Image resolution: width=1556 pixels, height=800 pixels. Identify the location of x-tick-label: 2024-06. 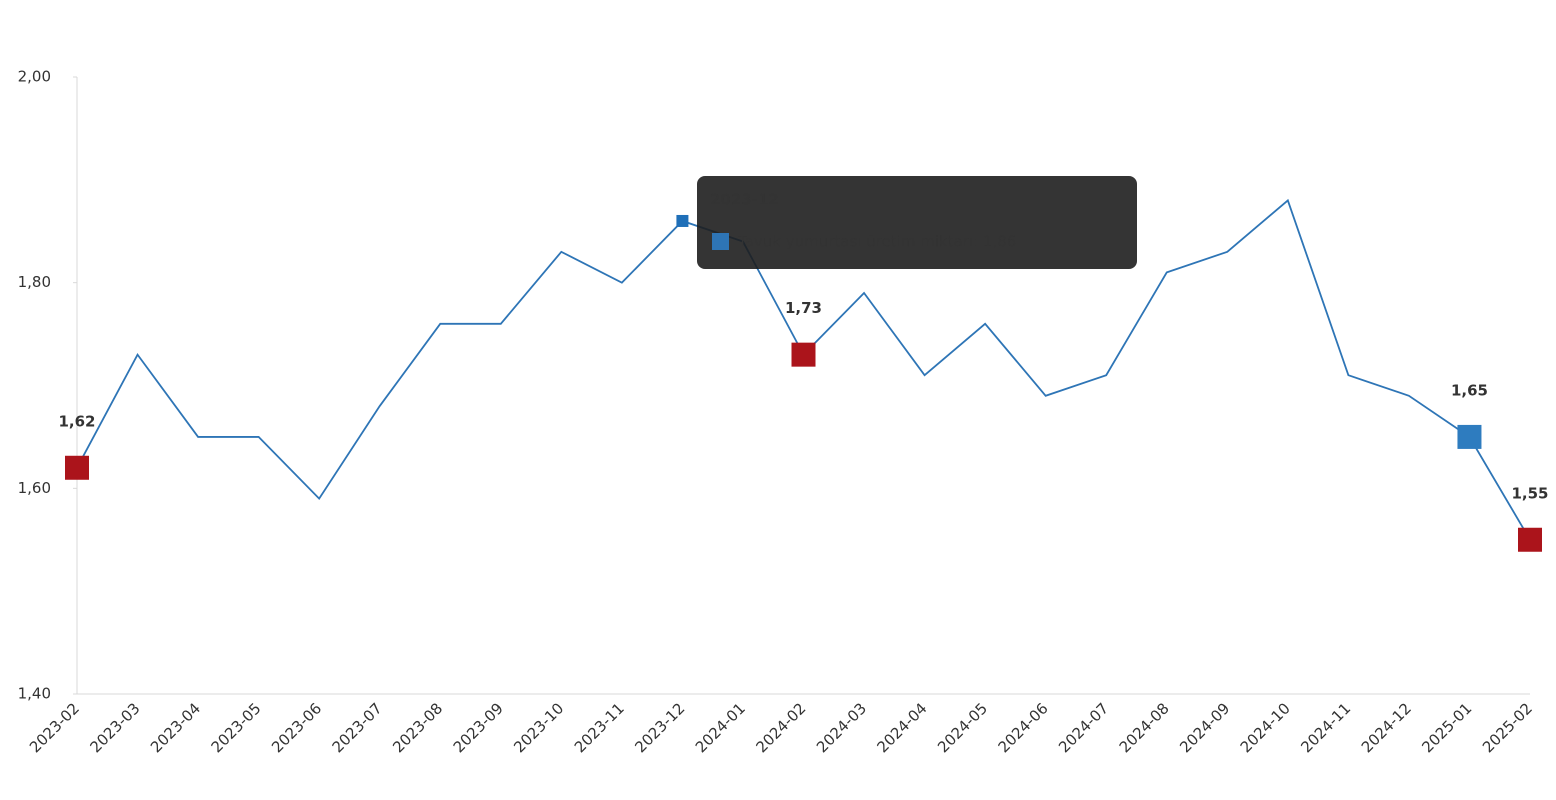
(1023, 727).